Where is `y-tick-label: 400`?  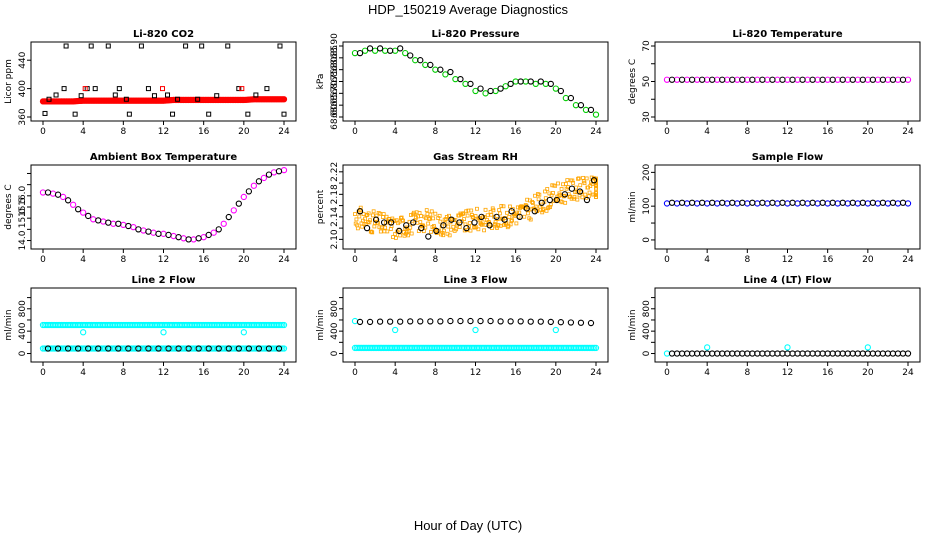 y-tick-label: 400 is located at coordinates (23, 330).